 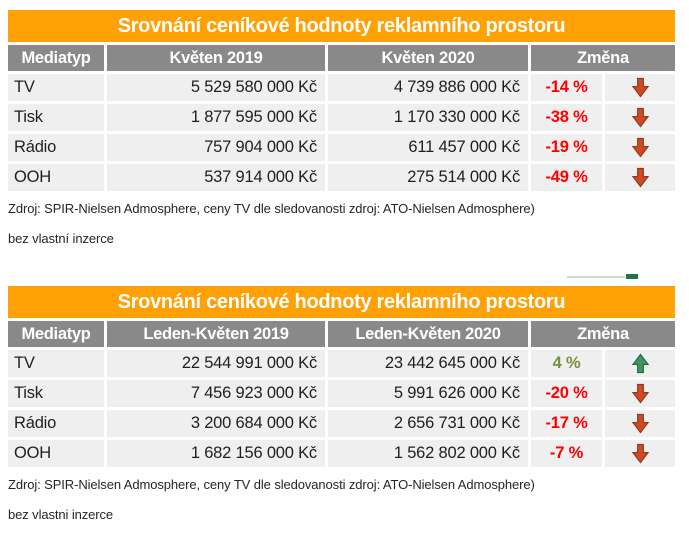 I want to click on value-2020-cell: 1 170 330 000 Kč, so click(x=428, y=117).